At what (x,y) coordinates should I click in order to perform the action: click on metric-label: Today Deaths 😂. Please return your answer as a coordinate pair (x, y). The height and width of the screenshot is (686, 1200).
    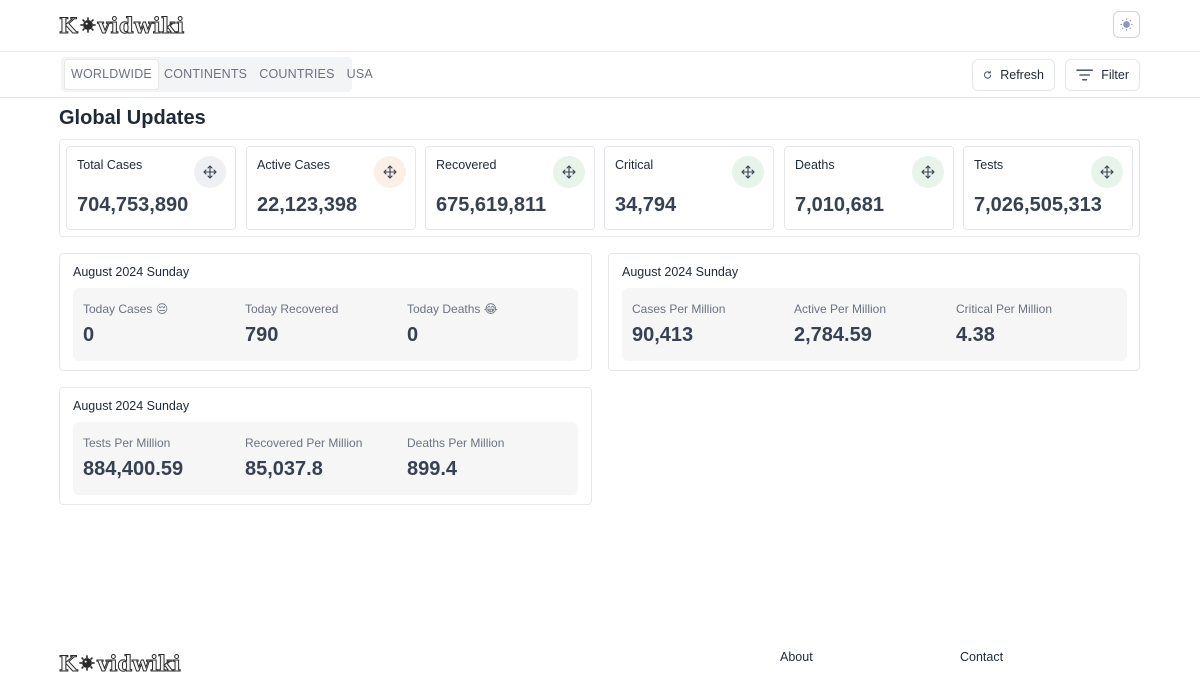
    Looking at the image, I should click on (452, 309).